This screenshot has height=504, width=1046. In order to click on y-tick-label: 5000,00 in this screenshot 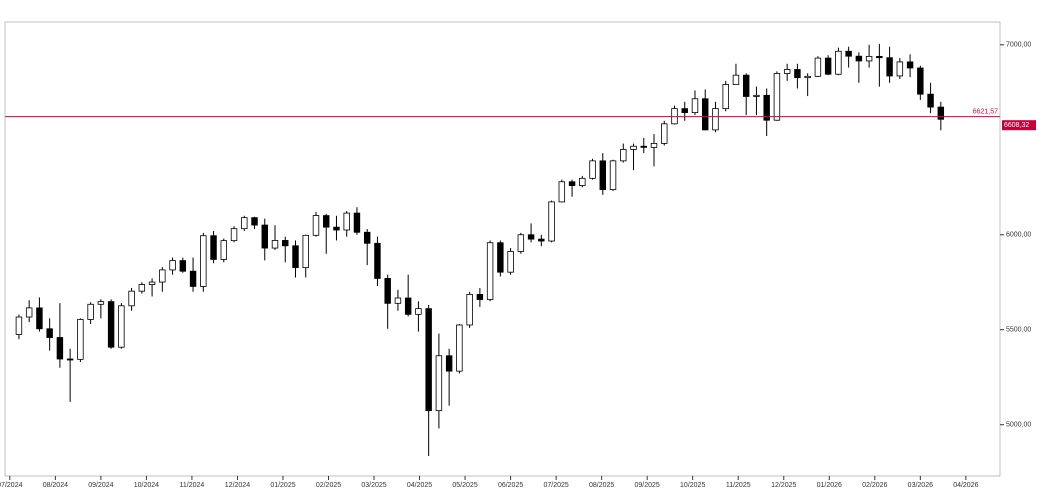, I will do `click(1018, 425)`.